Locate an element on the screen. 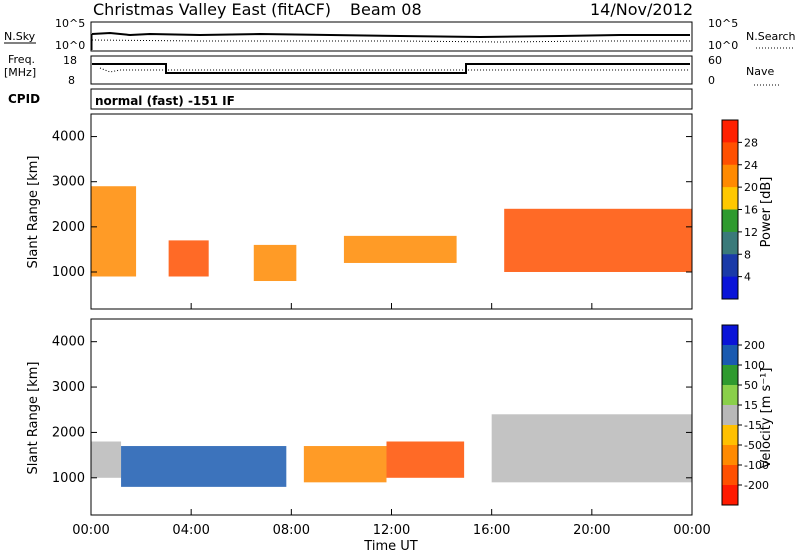  nave-label: Nave is located at coordinates (760, 71).